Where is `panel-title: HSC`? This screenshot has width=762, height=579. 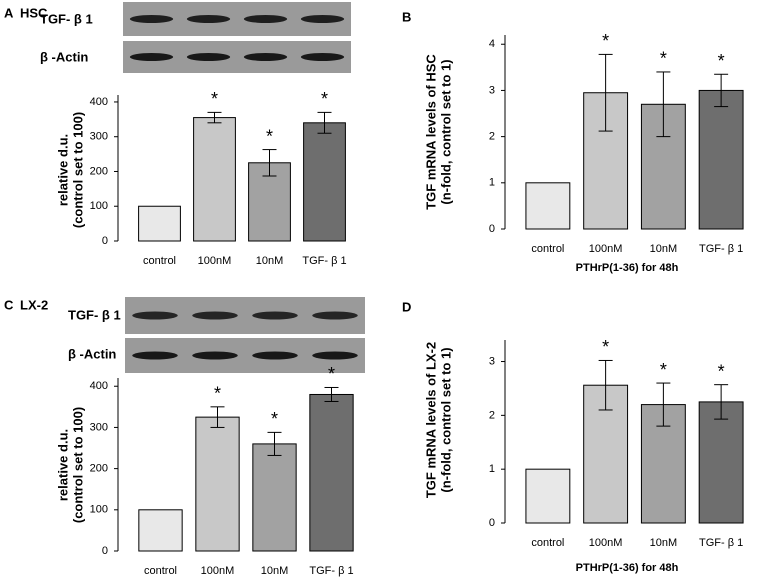
panel-title: HSC is located at coordinates (34, 12).